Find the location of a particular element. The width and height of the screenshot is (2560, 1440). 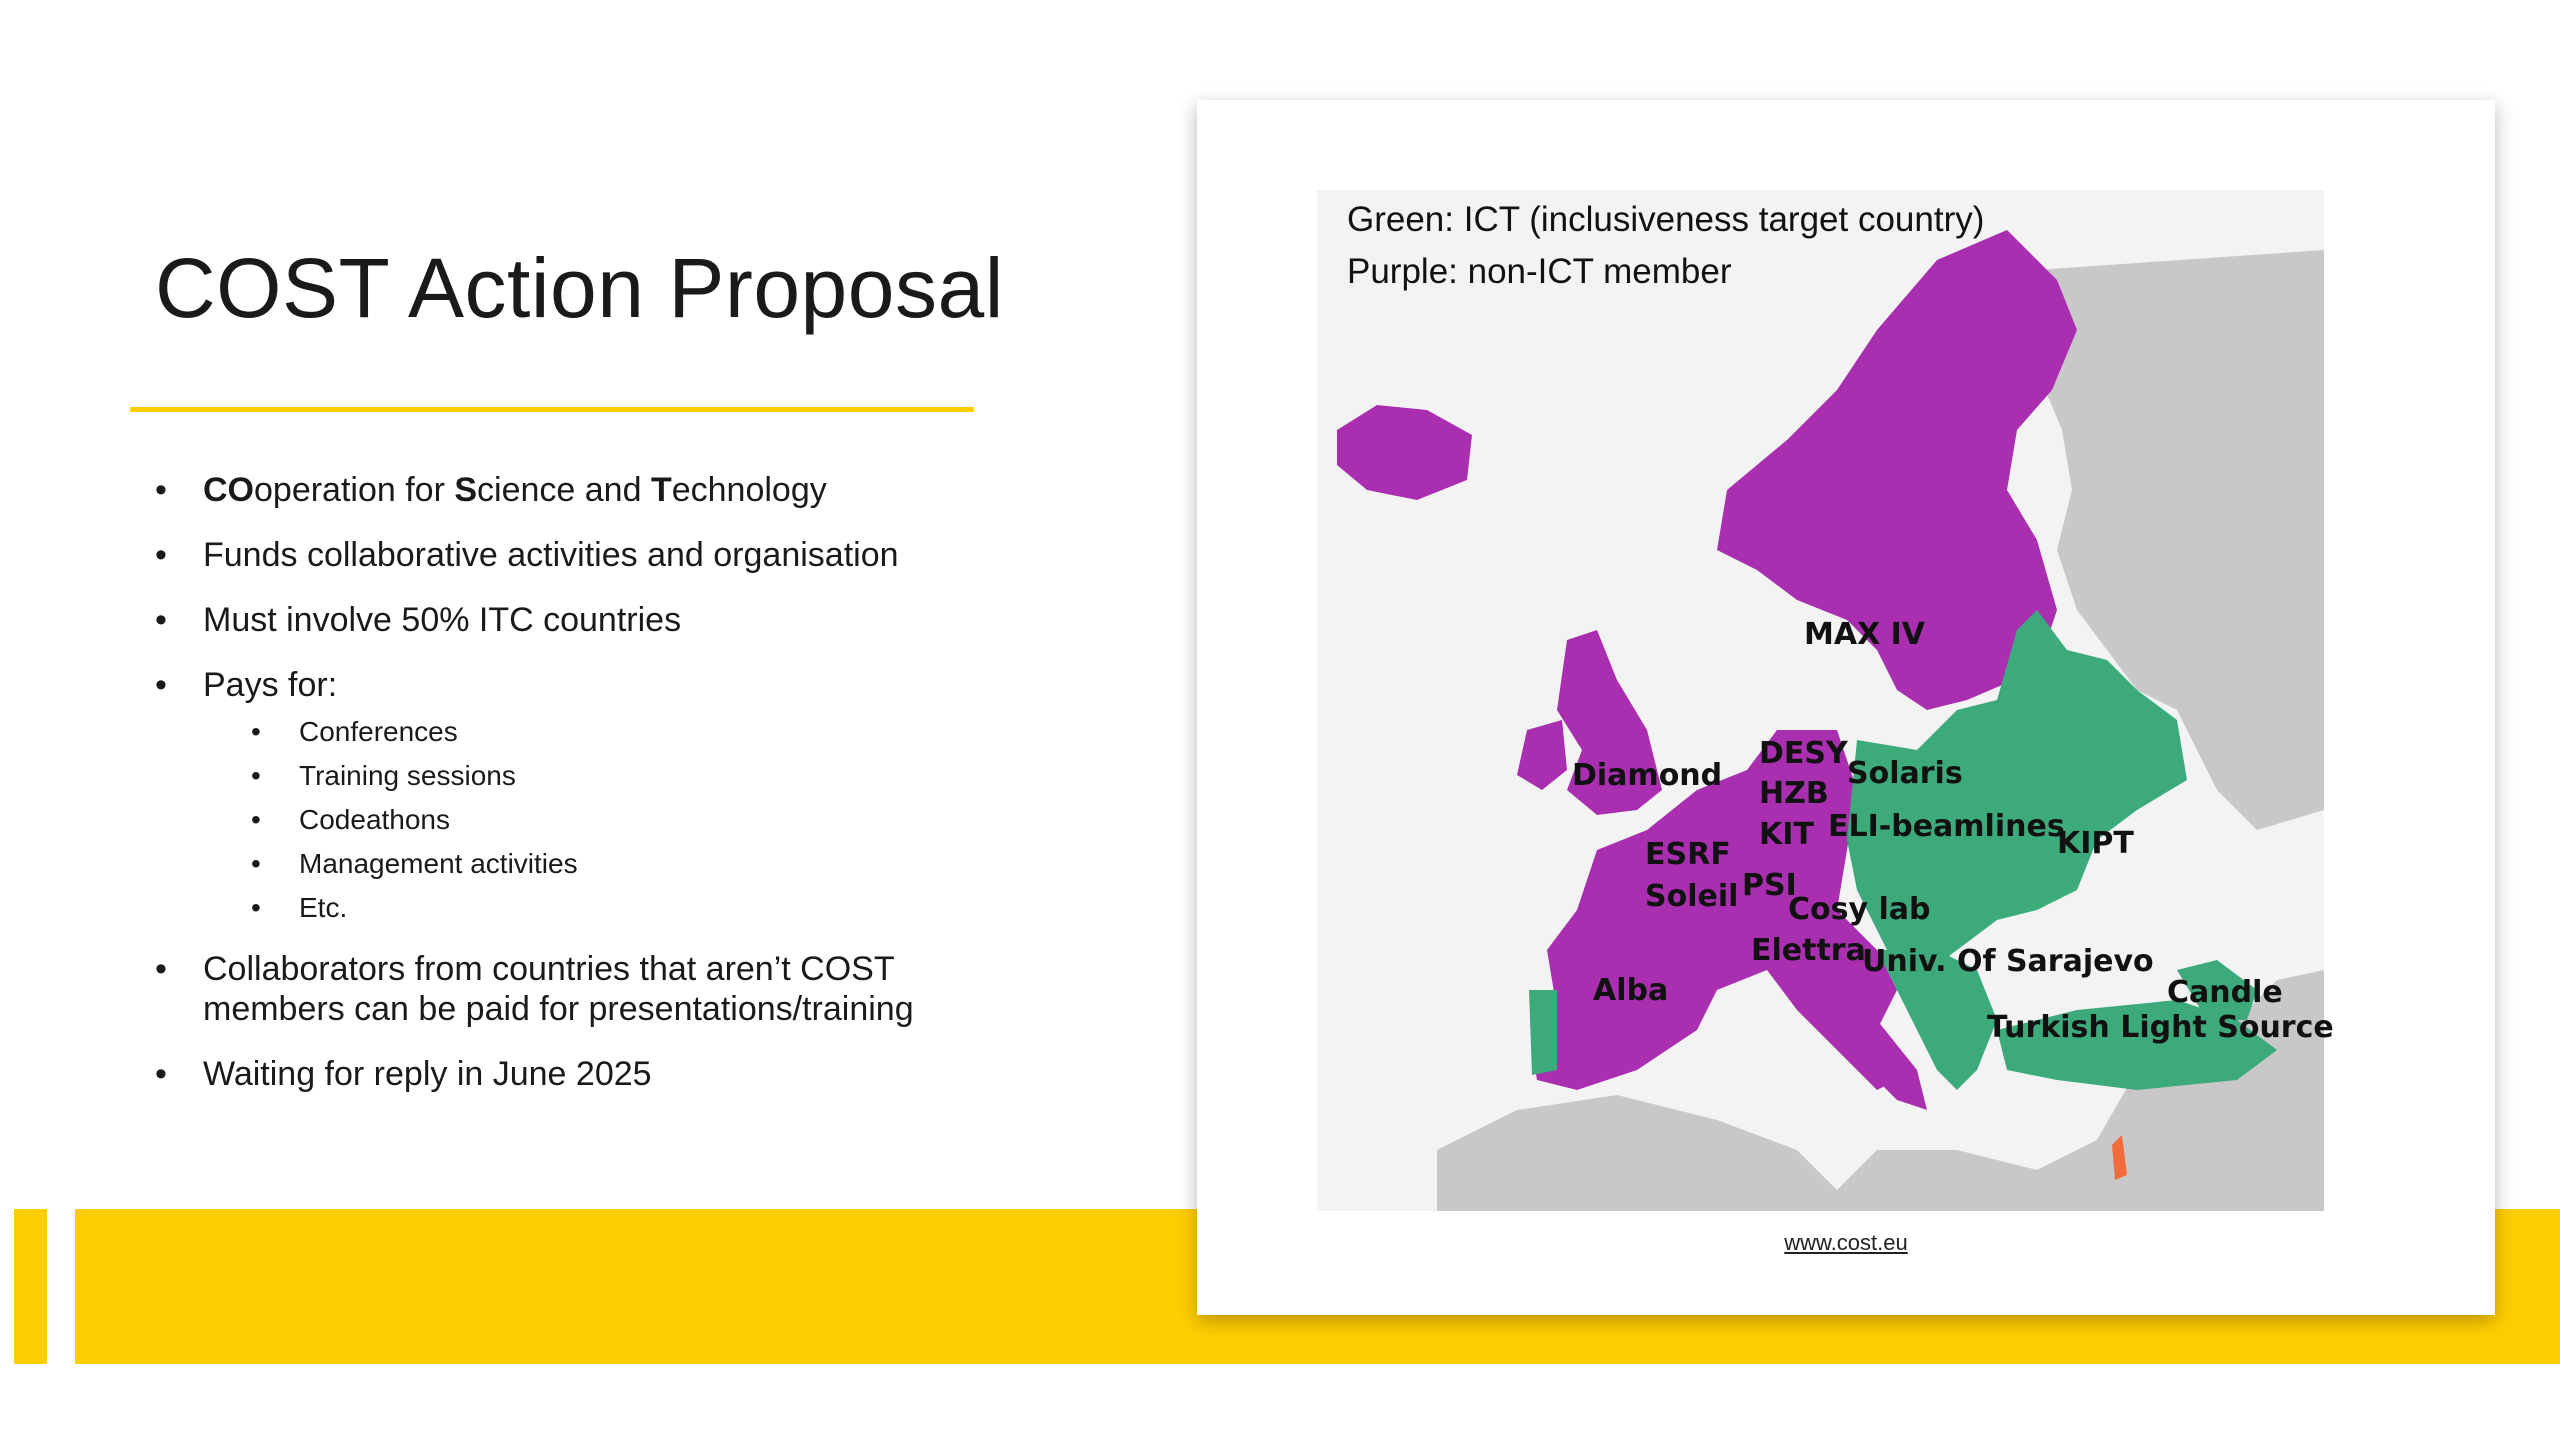

map-region-turkey is located at coordinates (2137, 1045).